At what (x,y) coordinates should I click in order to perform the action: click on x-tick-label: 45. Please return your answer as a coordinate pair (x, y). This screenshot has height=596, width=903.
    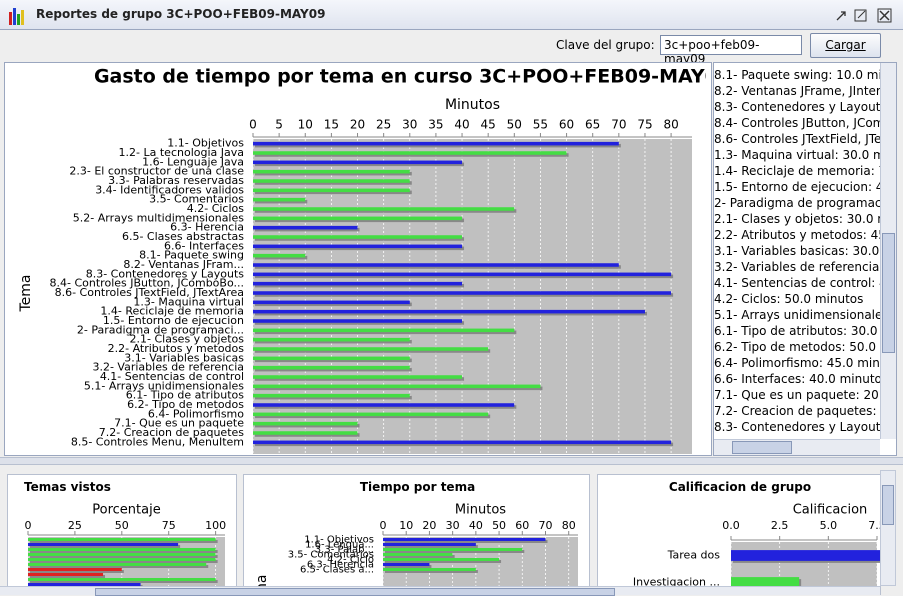
    Looking at the image, I should click on (488, 125).